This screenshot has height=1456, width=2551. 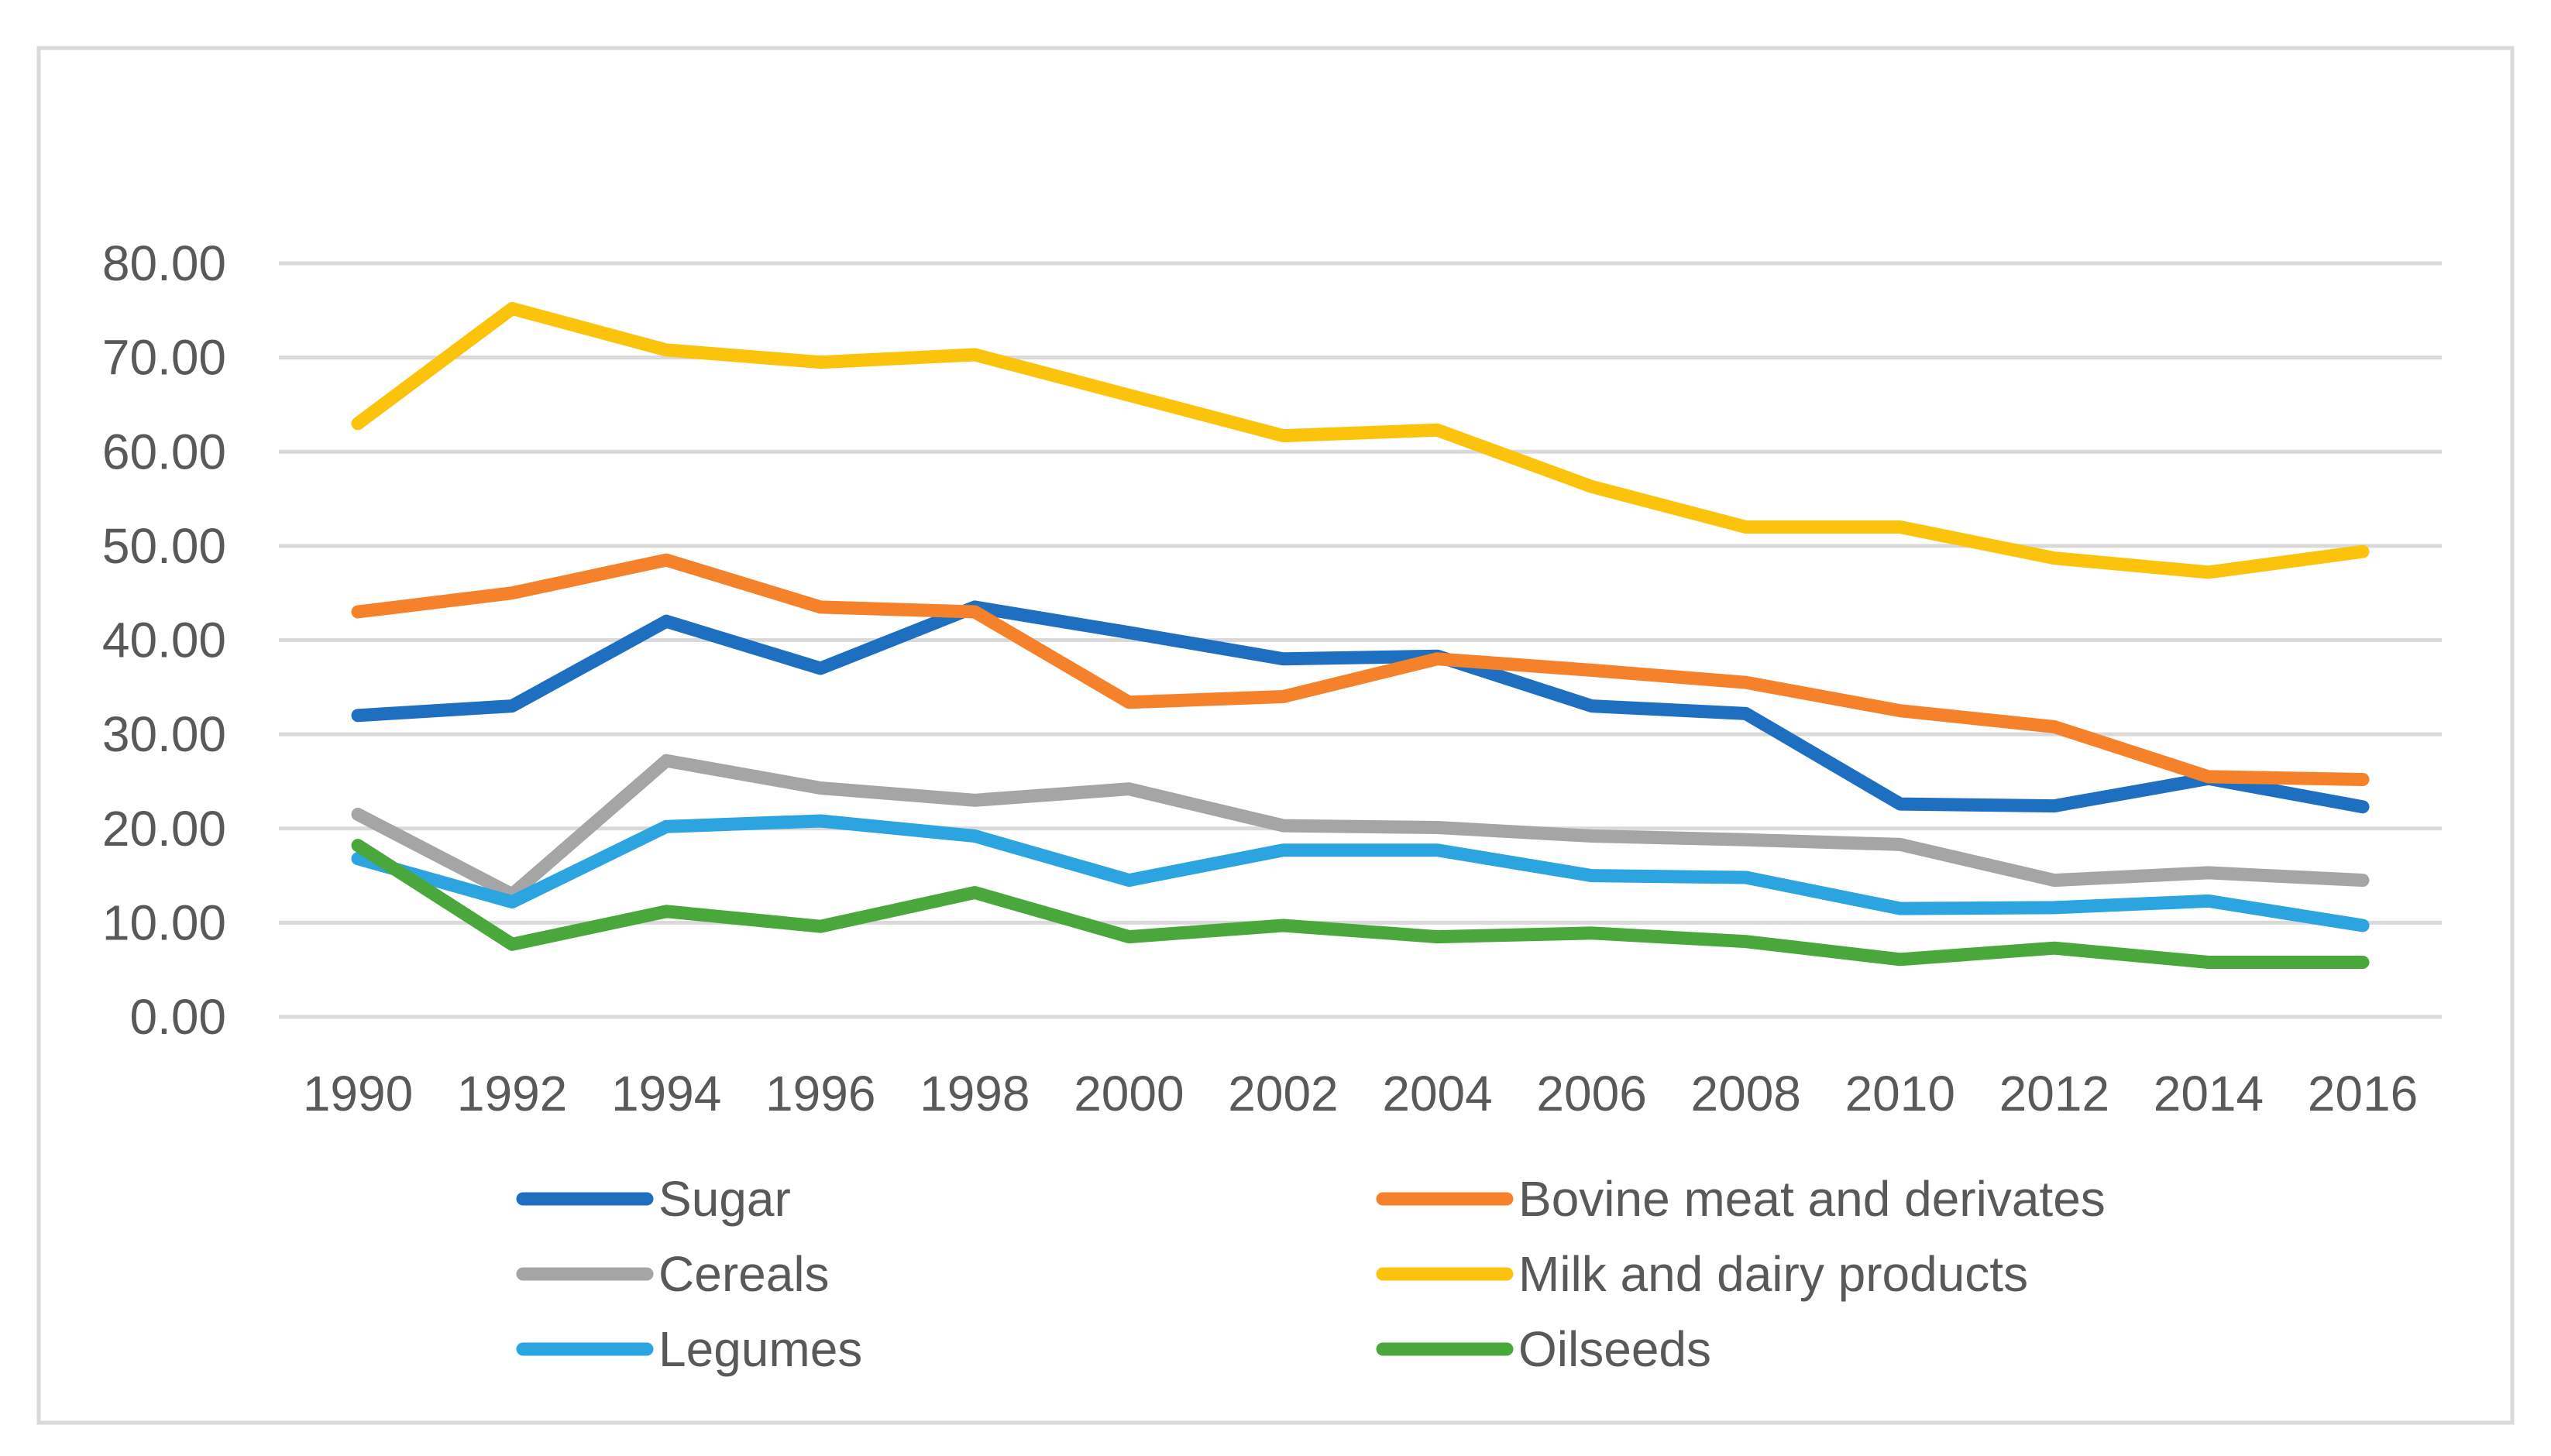 I want to click on y-tick-label: 0.00, so click(x=177, y=1017).